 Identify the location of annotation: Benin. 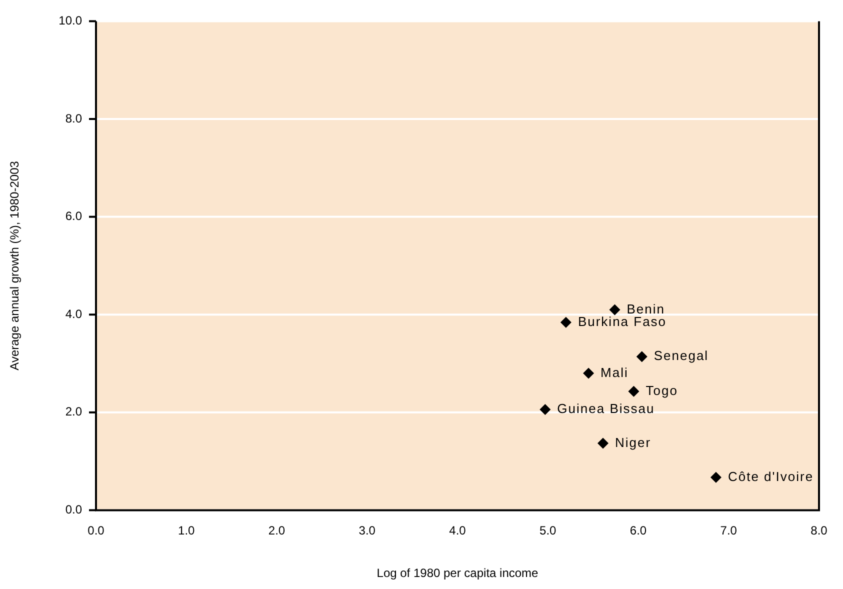
(646, 308).